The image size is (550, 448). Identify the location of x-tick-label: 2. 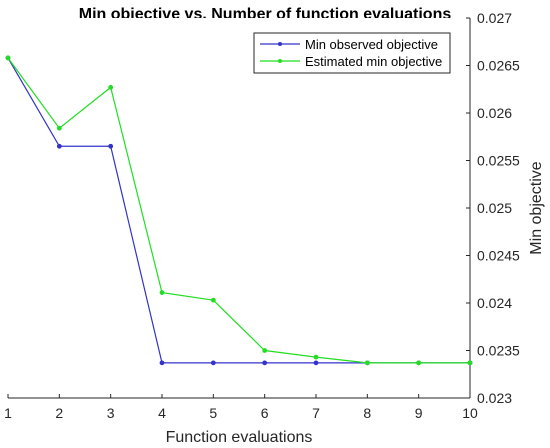
(59, 413).